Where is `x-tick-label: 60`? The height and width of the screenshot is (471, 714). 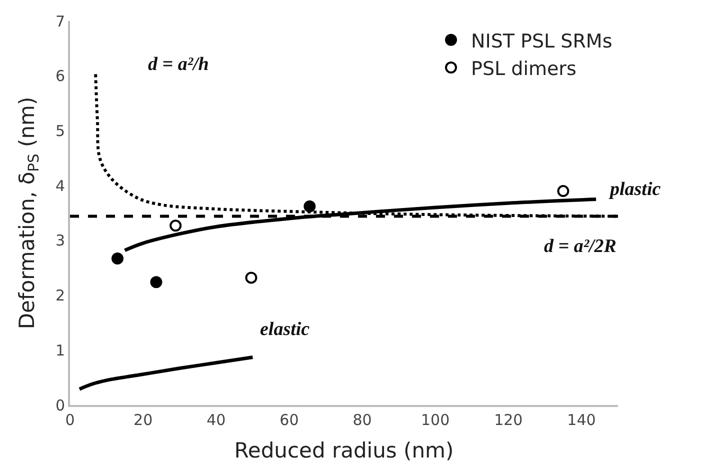 x-tick-label: 60 is located at coordinates (289, 420).